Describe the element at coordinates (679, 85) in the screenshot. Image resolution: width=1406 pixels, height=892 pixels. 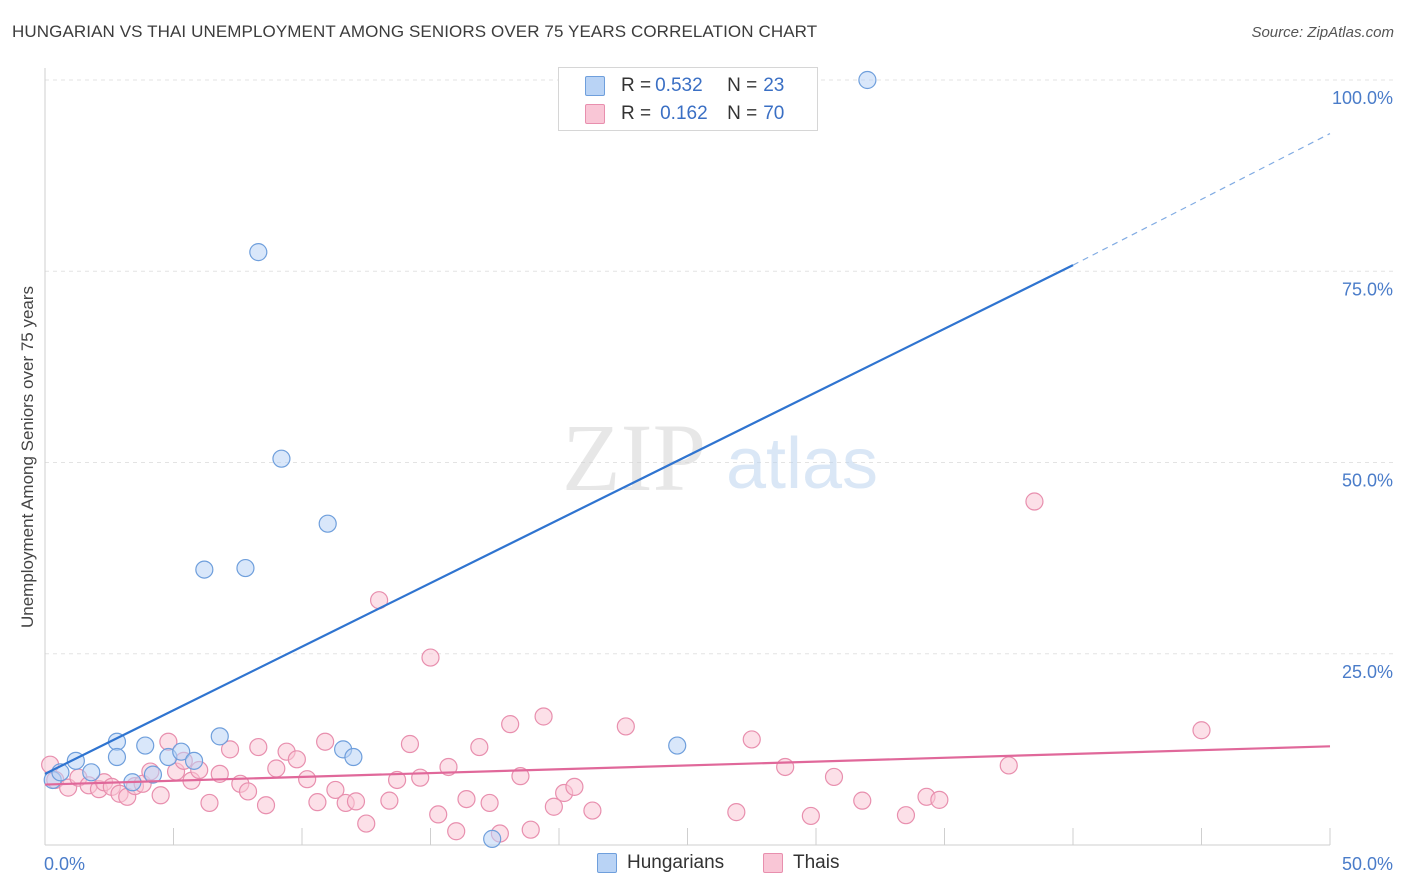
I see `legend-r-value: 0.532` at that location.